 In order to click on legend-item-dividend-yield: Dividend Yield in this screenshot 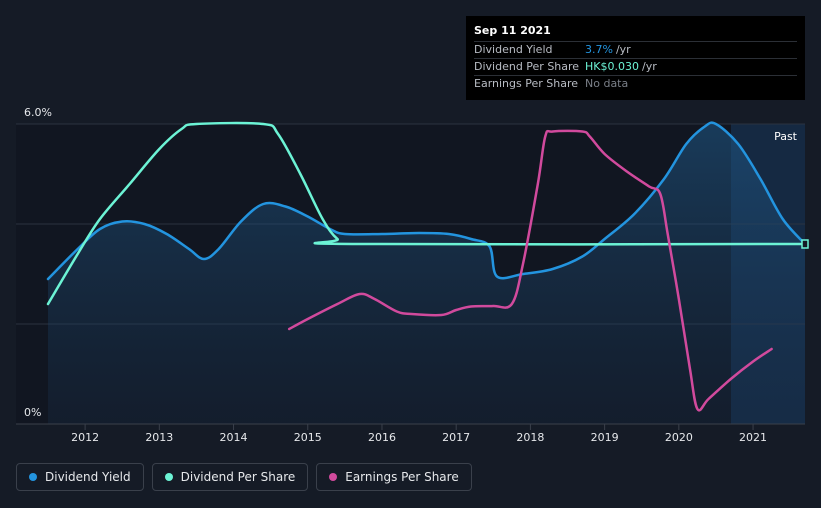, I will do `click(80, 477)`.